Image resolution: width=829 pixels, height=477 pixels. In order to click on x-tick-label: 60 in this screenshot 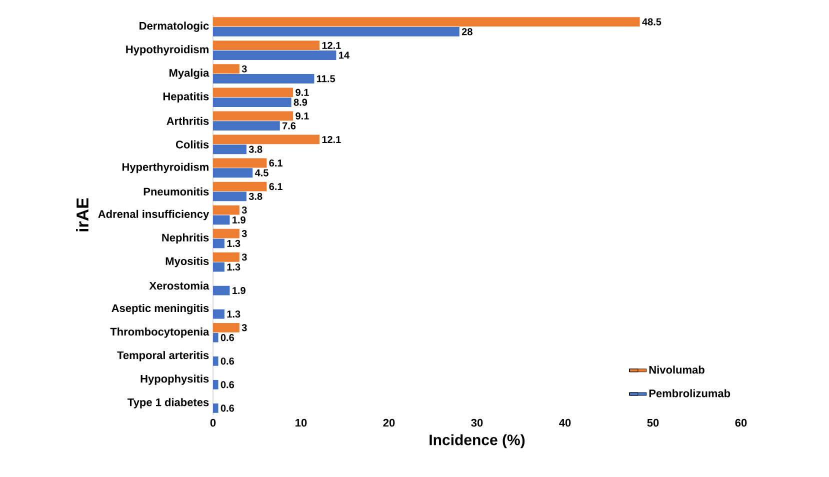, I will do `click(741, 422)`.